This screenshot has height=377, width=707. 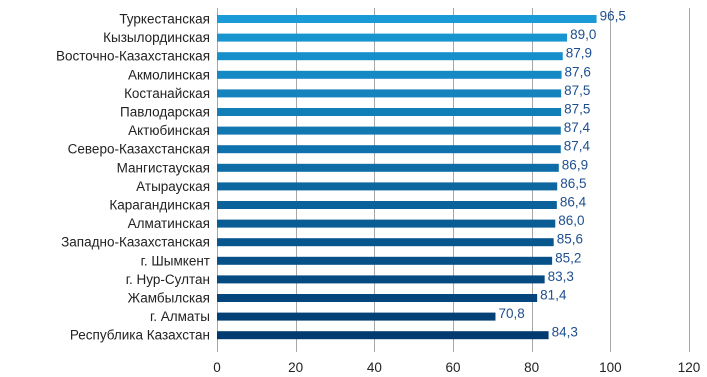 I want to click on category-label: Западно-Казахстанская, so click(x=135, y=242).